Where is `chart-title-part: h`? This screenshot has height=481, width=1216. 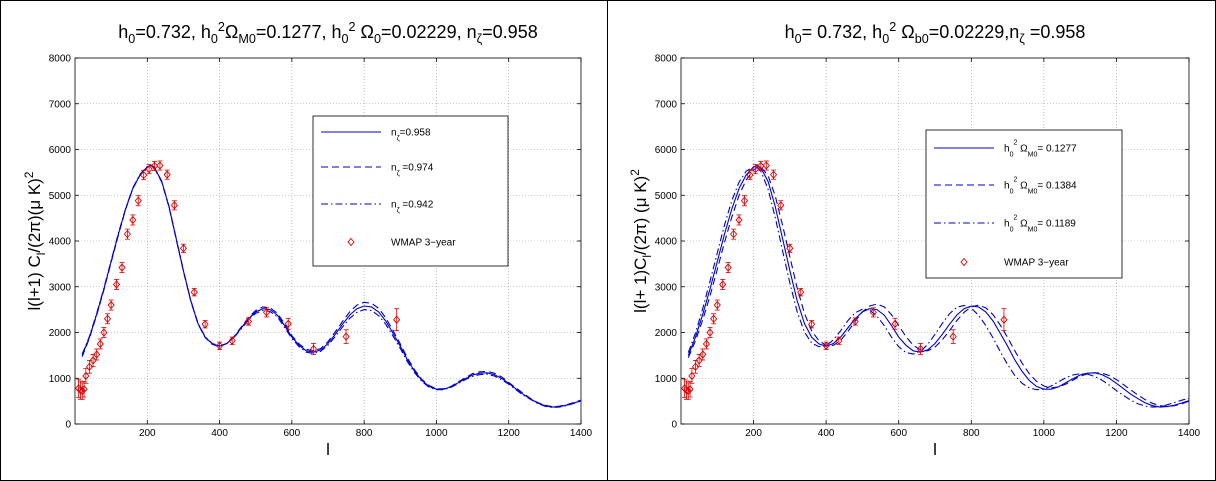 chart-title-part: h is located at coordinates (790, 32).